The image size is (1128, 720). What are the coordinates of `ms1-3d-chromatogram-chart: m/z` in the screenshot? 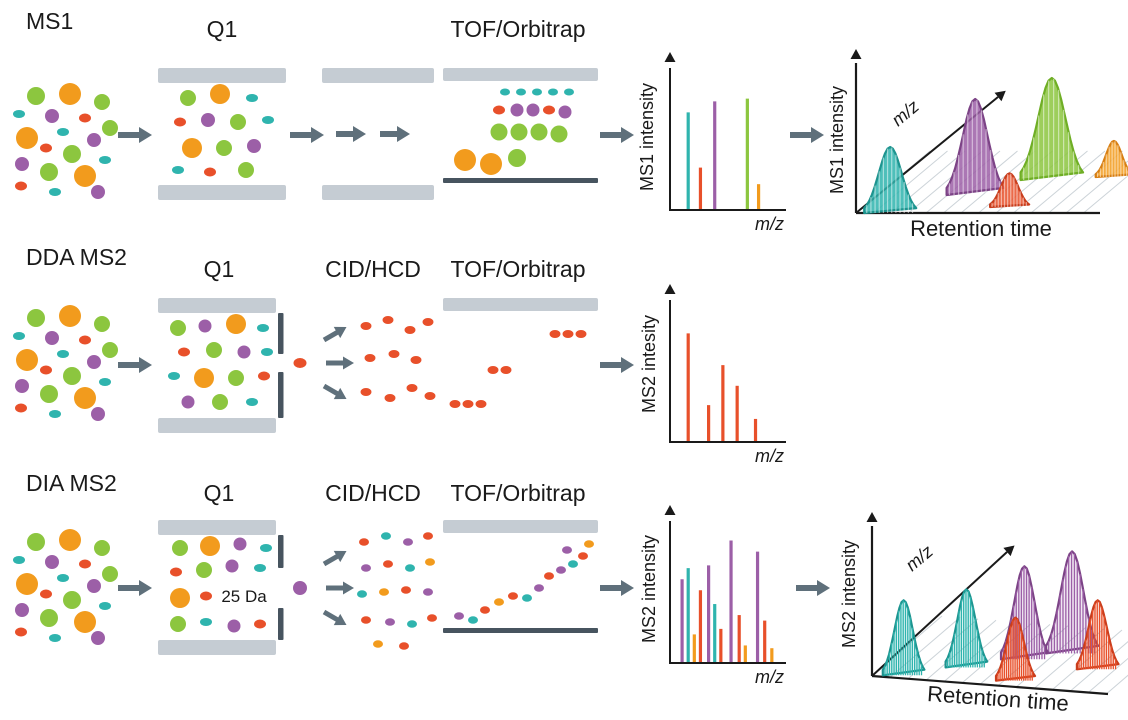 It's located at (989, 132).